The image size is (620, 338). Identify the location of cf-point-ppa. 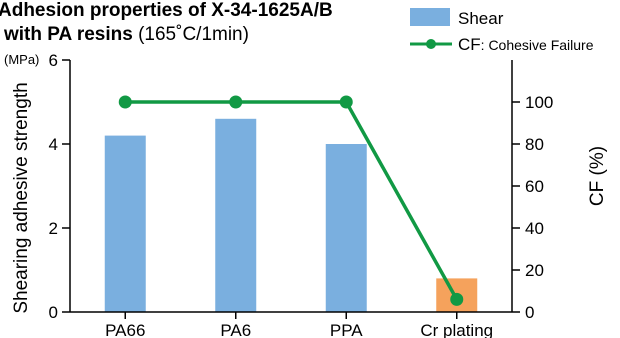
(346, 102).